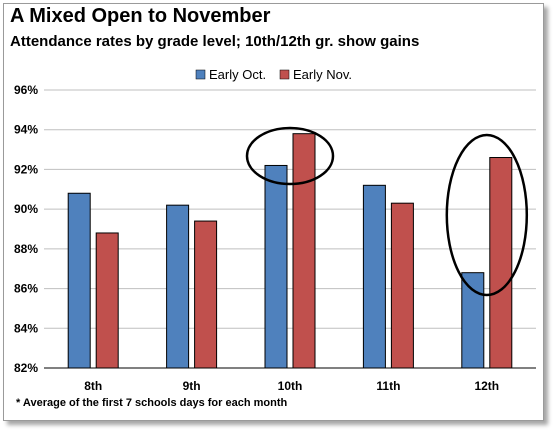  Describe the element at coordinates (79, 280) in the screenshot. I see `bar-early-oct-8th` at that location.